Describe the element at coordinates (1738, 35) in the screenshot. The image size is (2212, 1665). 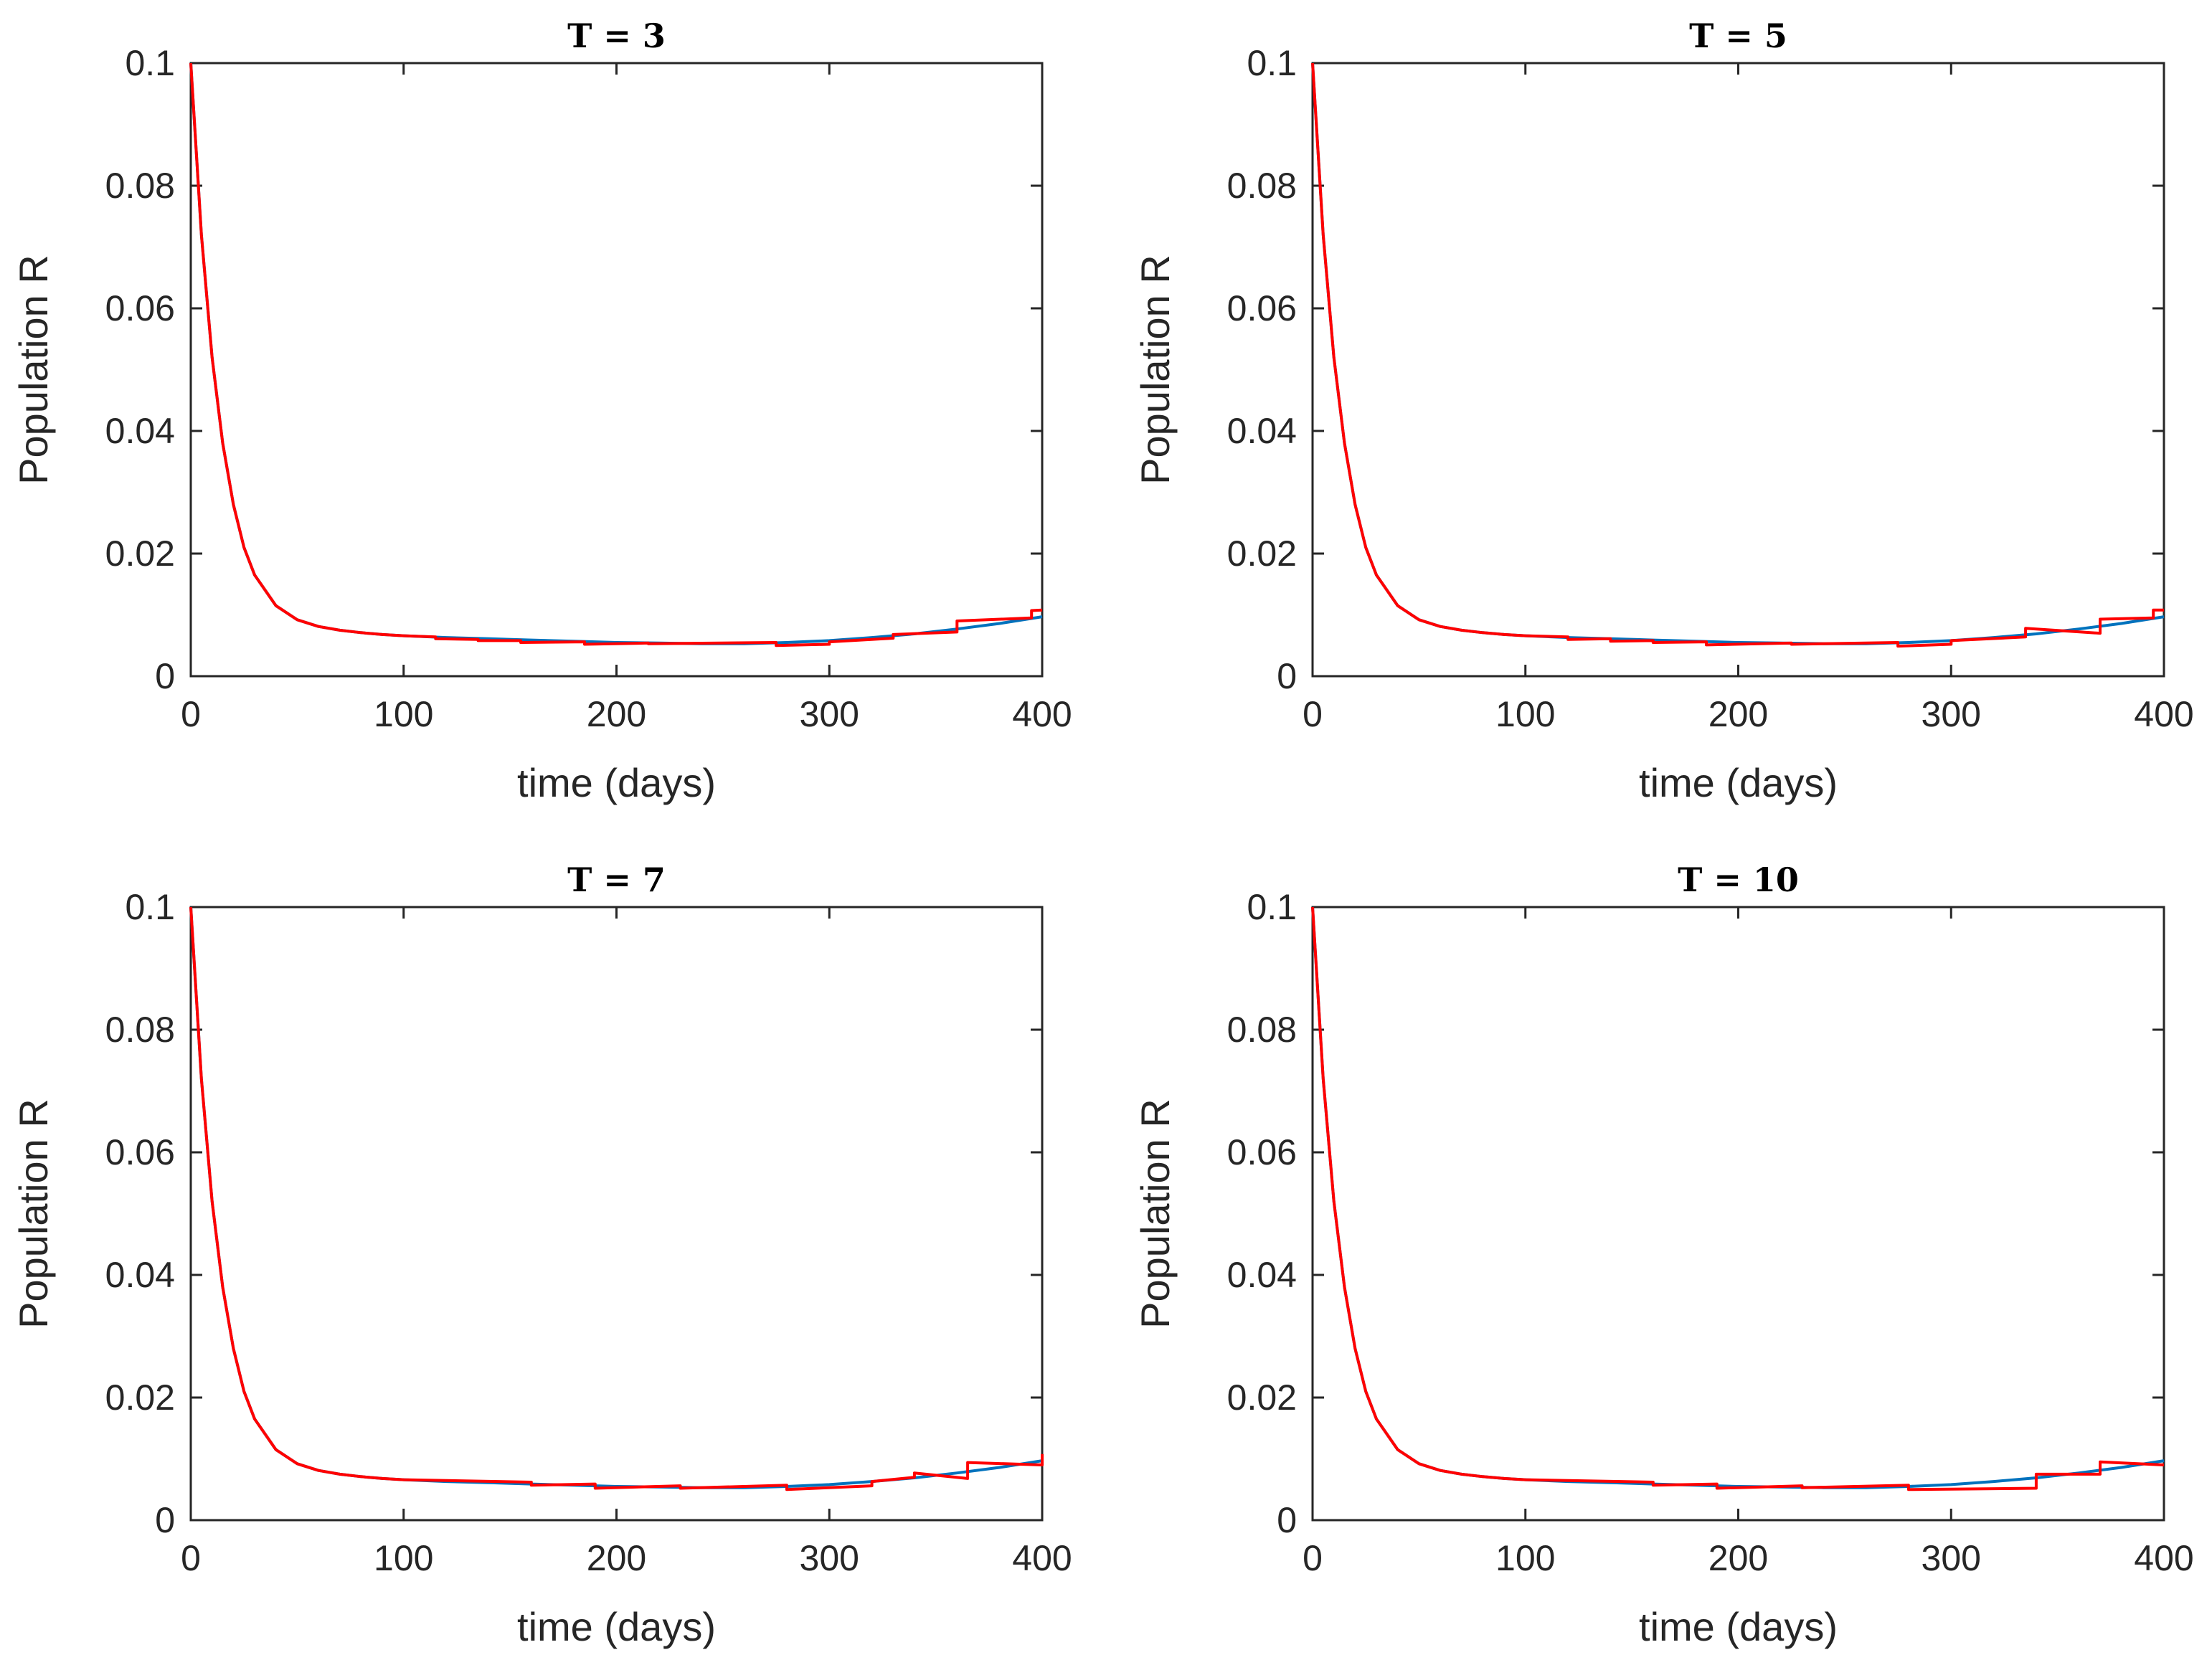
I see `chart-title: T = 5` at that location.